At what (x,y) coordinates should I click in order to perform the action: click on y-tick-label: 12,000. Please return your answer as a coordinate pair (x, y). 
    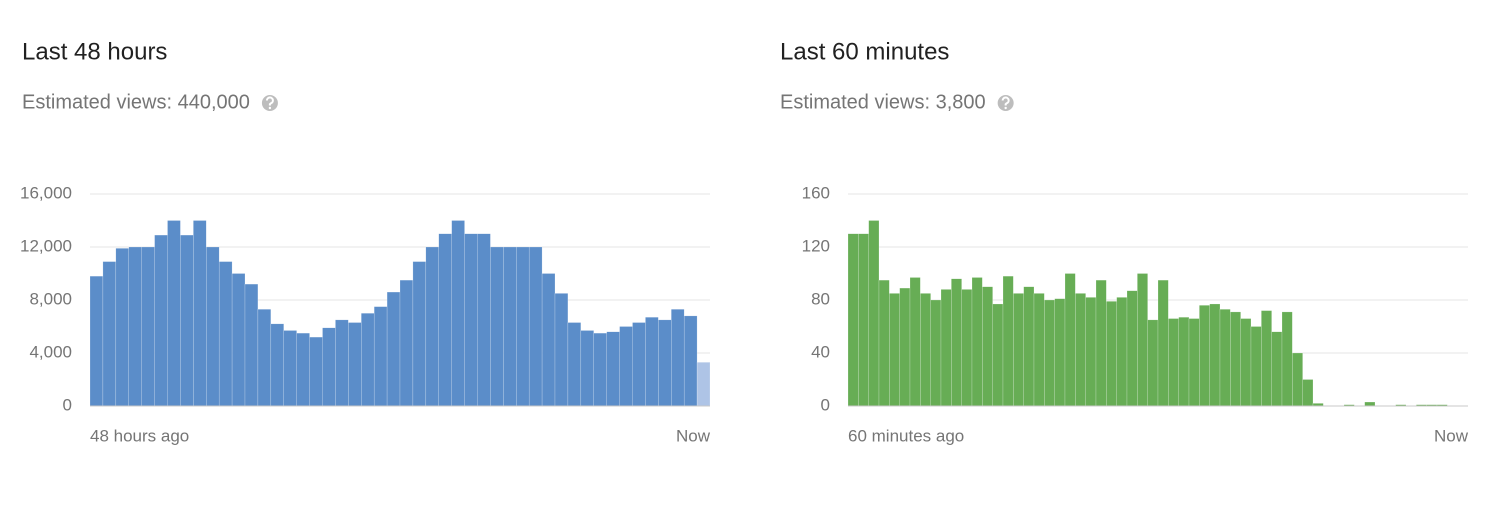
    Looking at the image, I should click on (46, 245).